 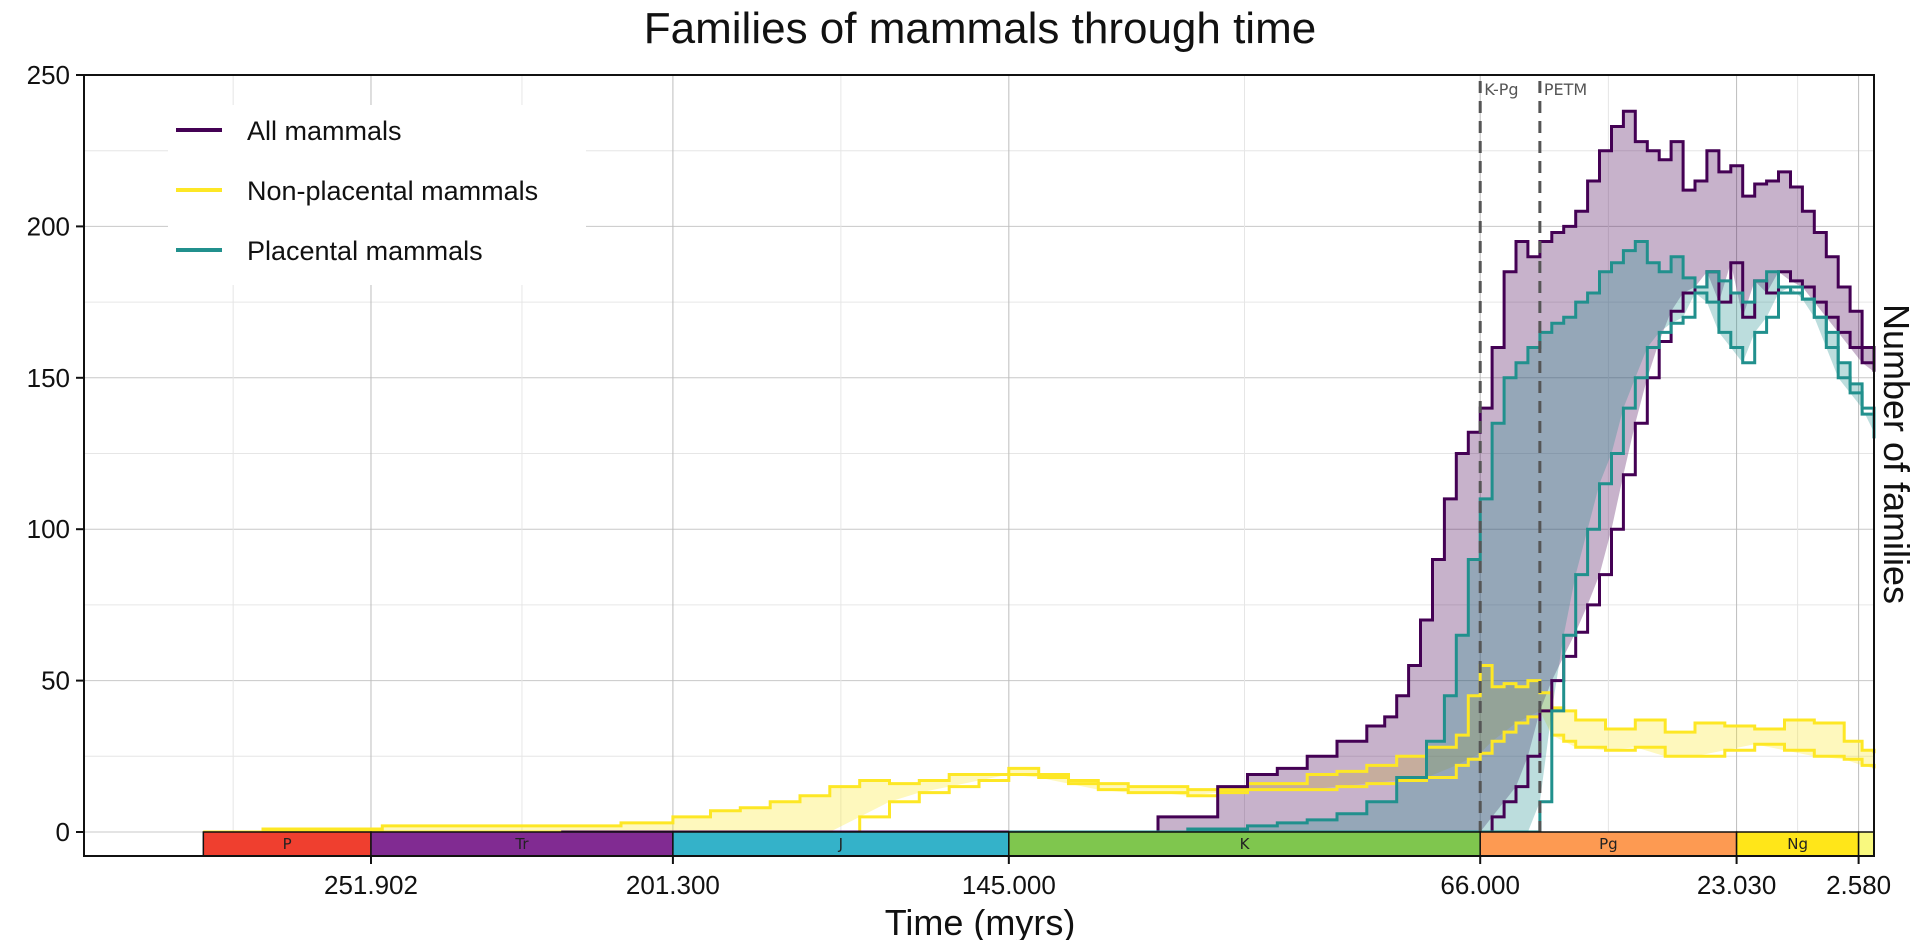 I want to click on period-bar: P Tr J K Pg Ng, so click(x=1038, y=844).